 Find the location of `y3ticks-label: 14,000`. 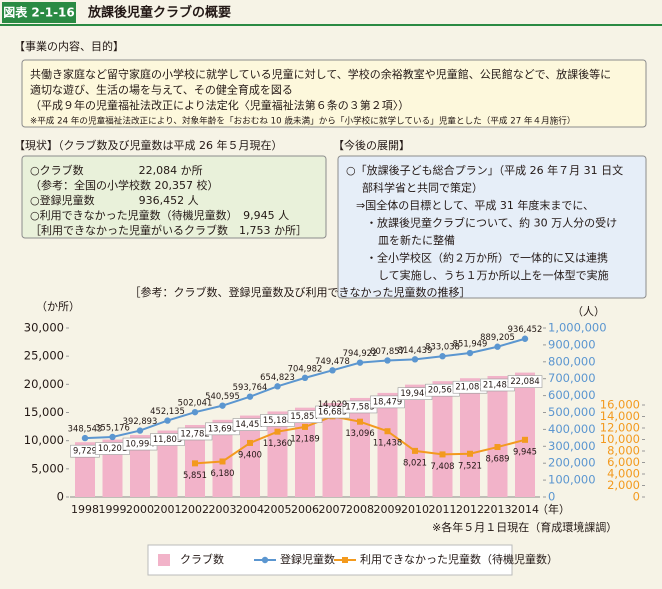

y3ticks-label: 14,000 is located at coordinates (620, 416).